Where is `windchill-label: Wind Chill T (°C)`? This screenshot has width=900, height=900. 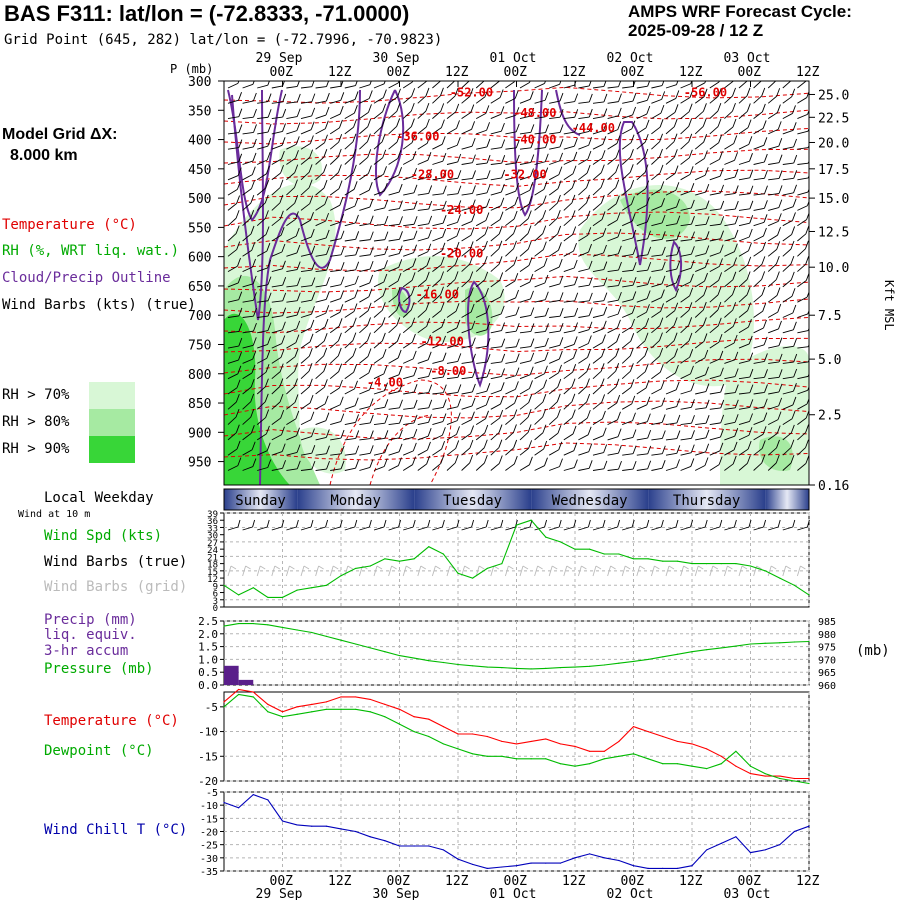
windchill-label: Wind Chill T (°C) is located at coordinates (116, 830).